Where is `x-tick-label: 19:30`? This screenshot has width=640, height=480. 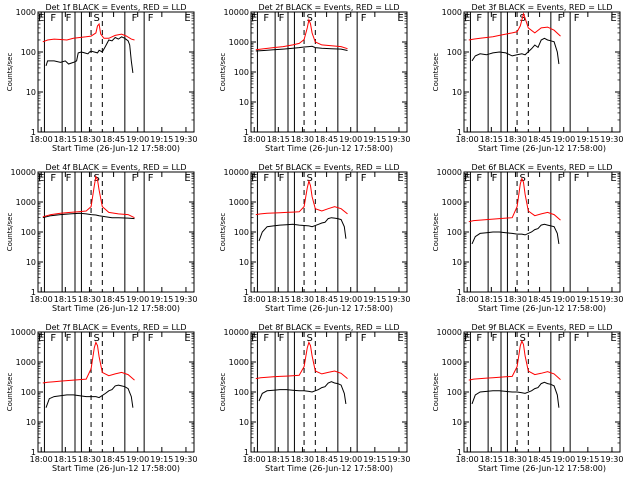
x-tick-label: 19:30 is located at coordinates (611, 139).